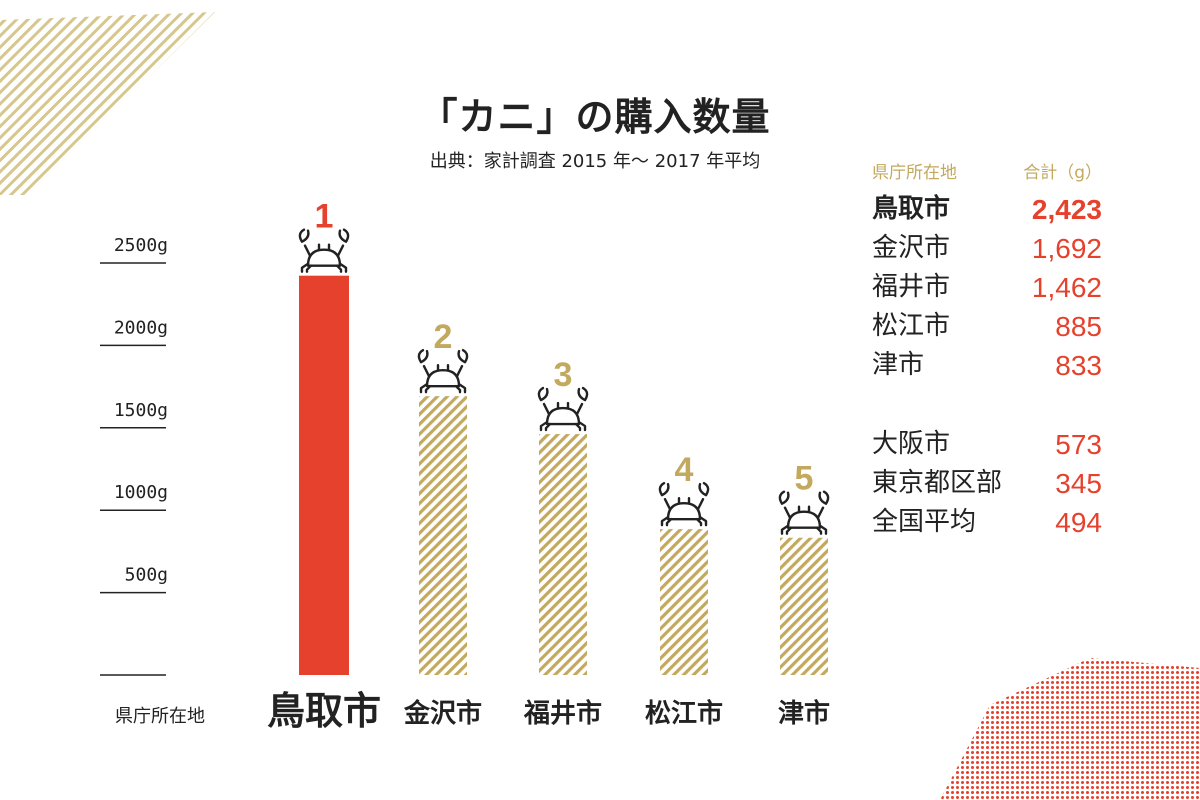  I want to click on table-row: 大阪市 573, so click(987, 444).